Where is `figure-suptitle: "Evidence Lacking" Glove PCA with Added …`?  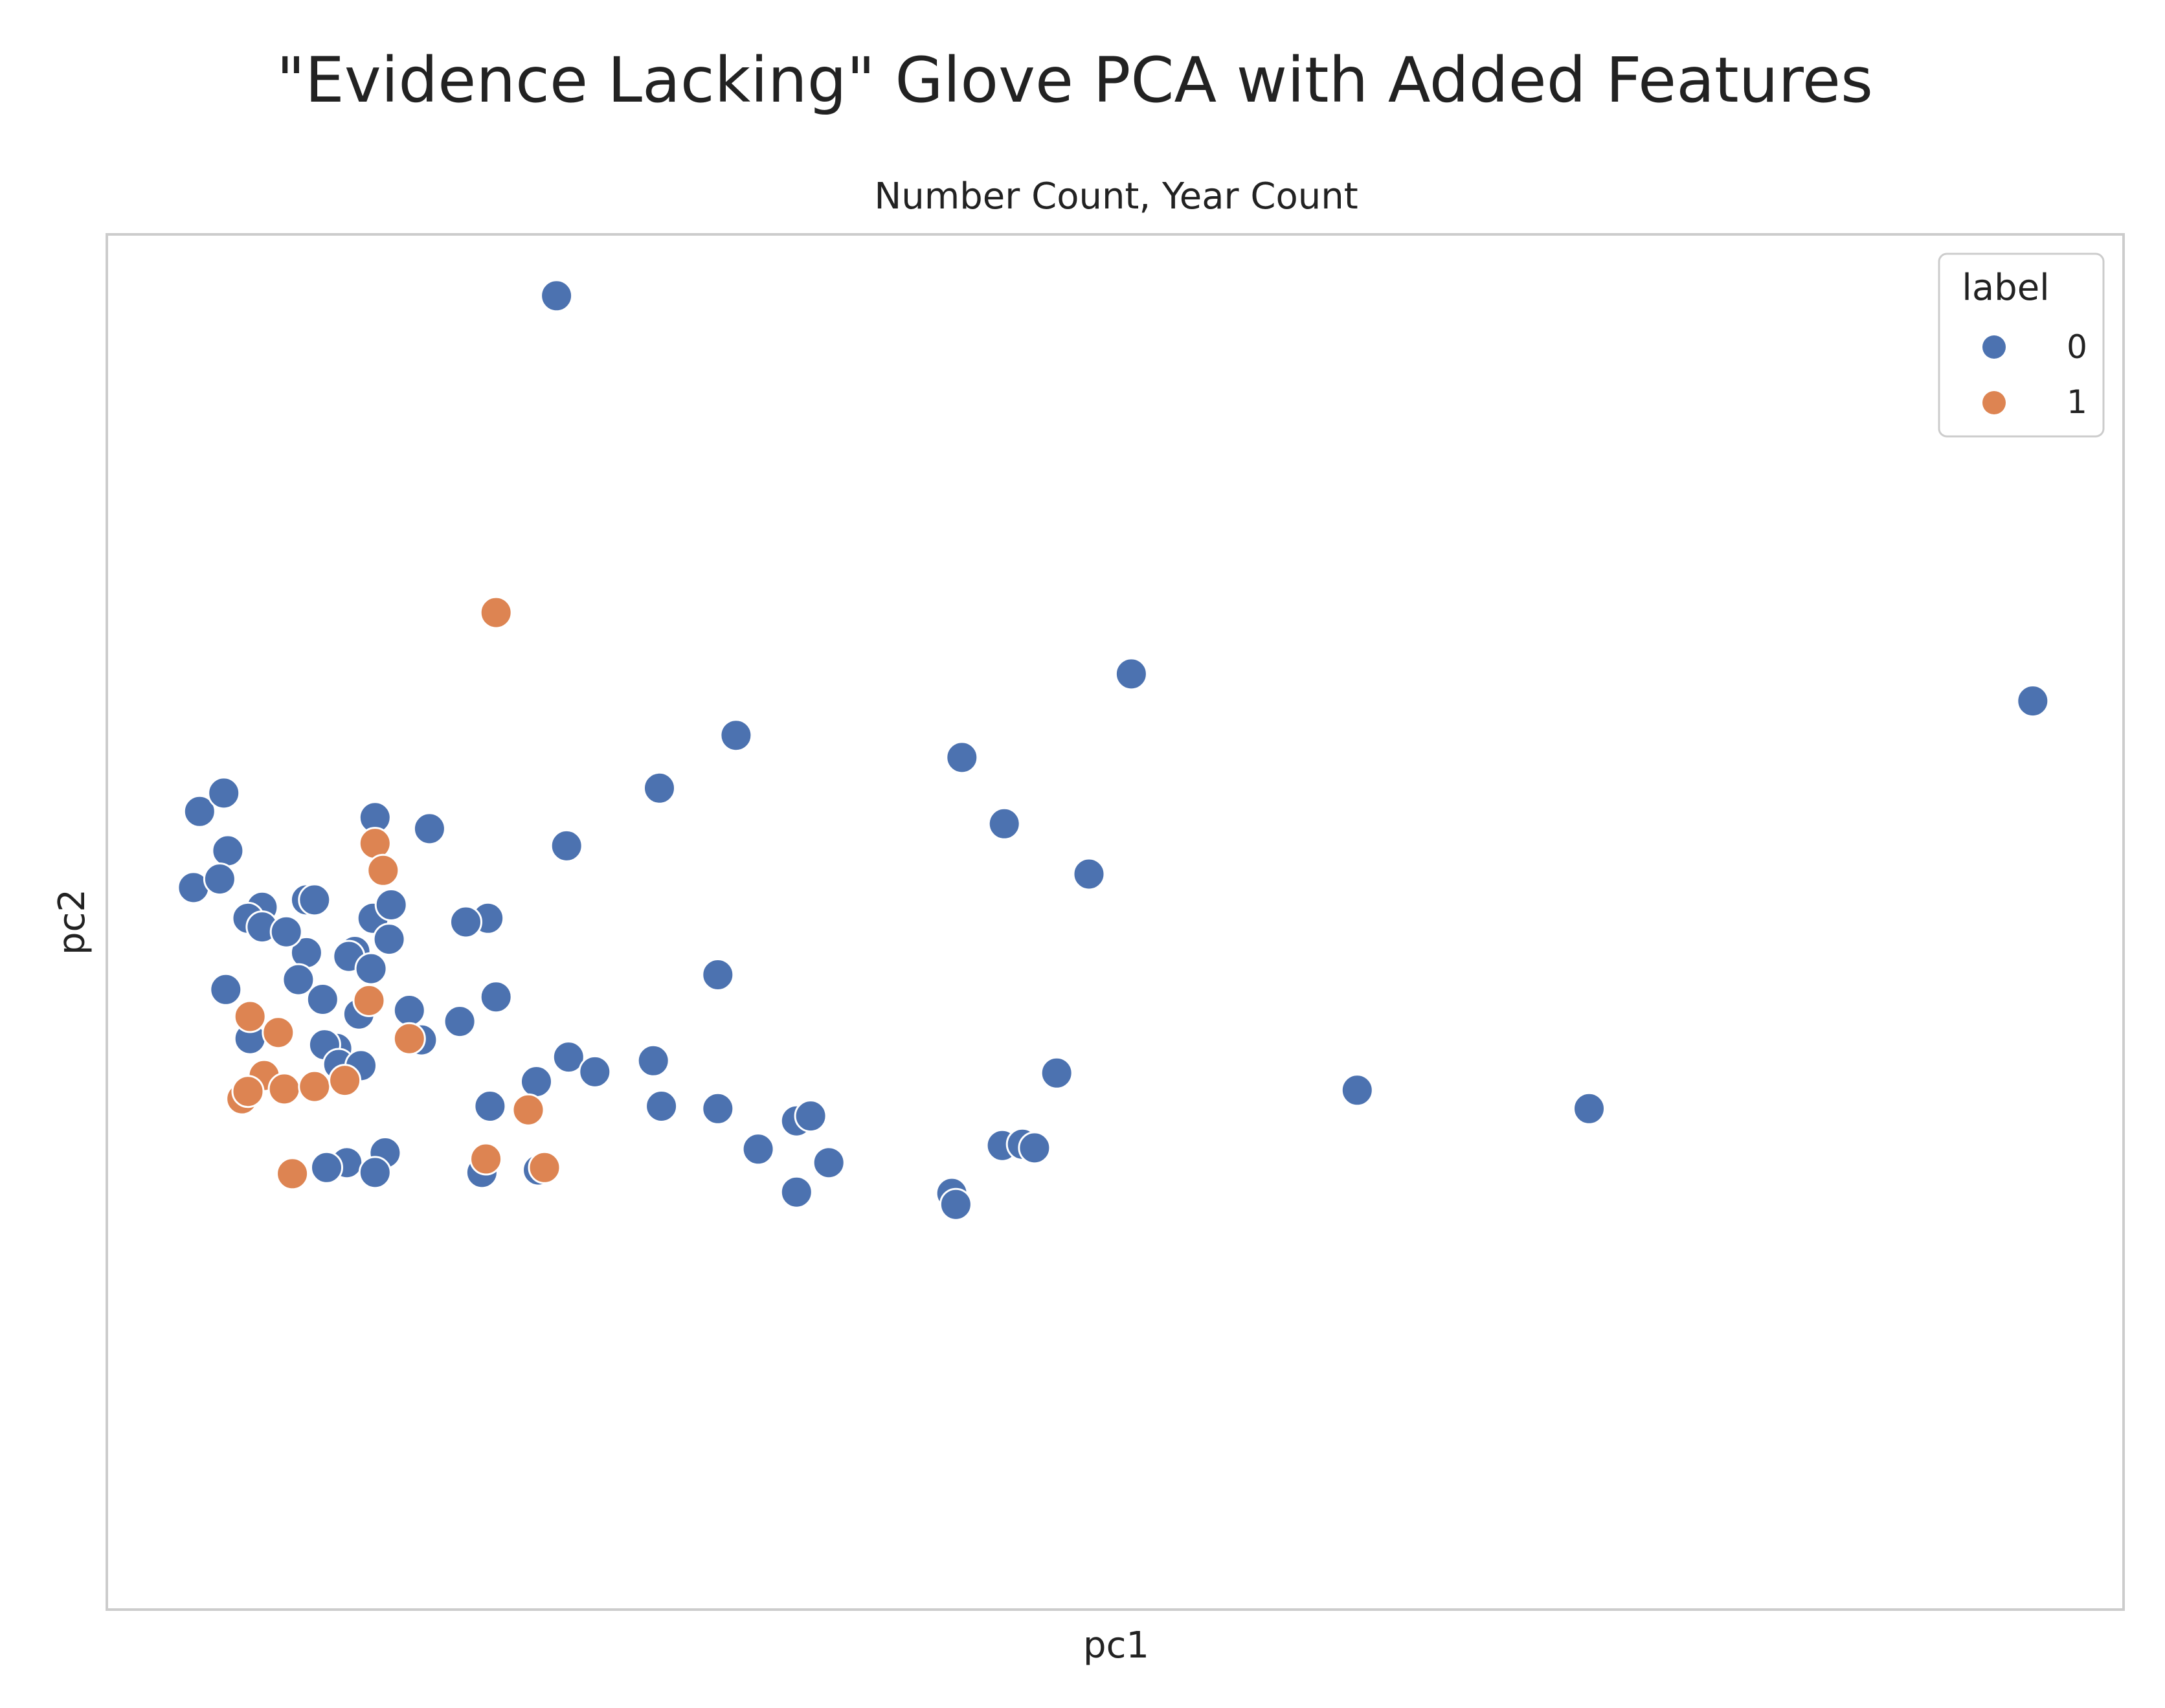
figure-suptitle: "Evidence Lacking" Glove PCA with Added … is located at coordinates (1074, 80).